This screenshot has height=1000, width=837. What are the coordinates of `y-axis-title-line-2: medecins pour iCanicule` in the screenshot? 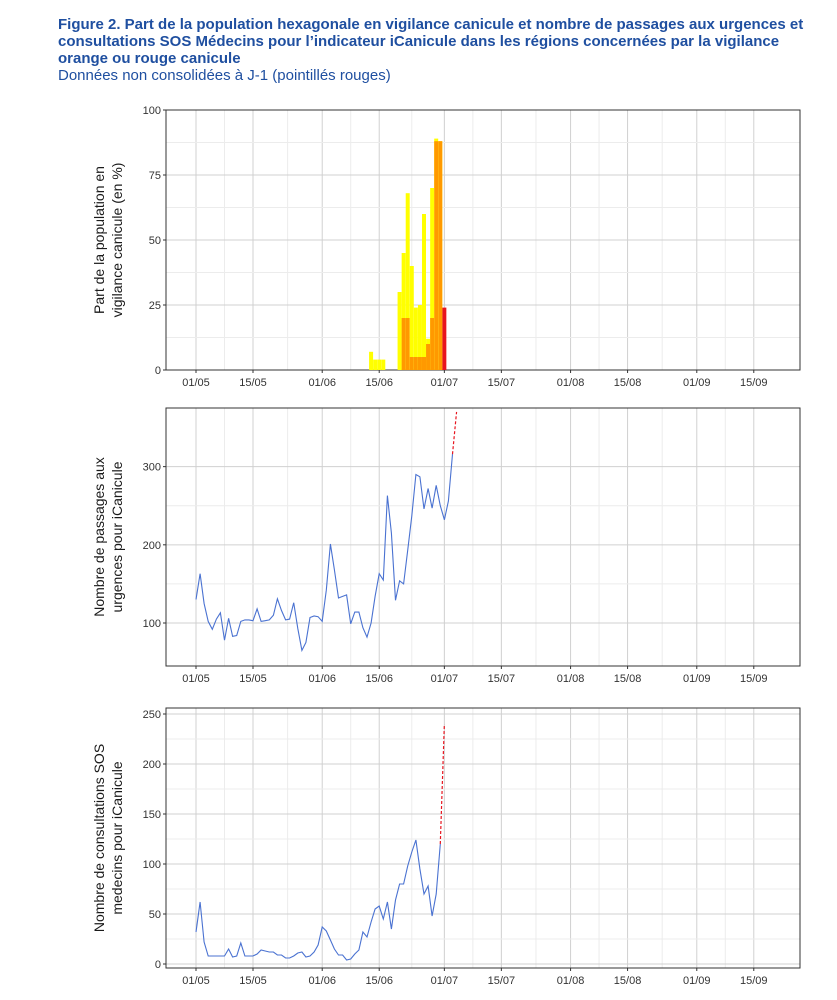 It's located at (117, 838).